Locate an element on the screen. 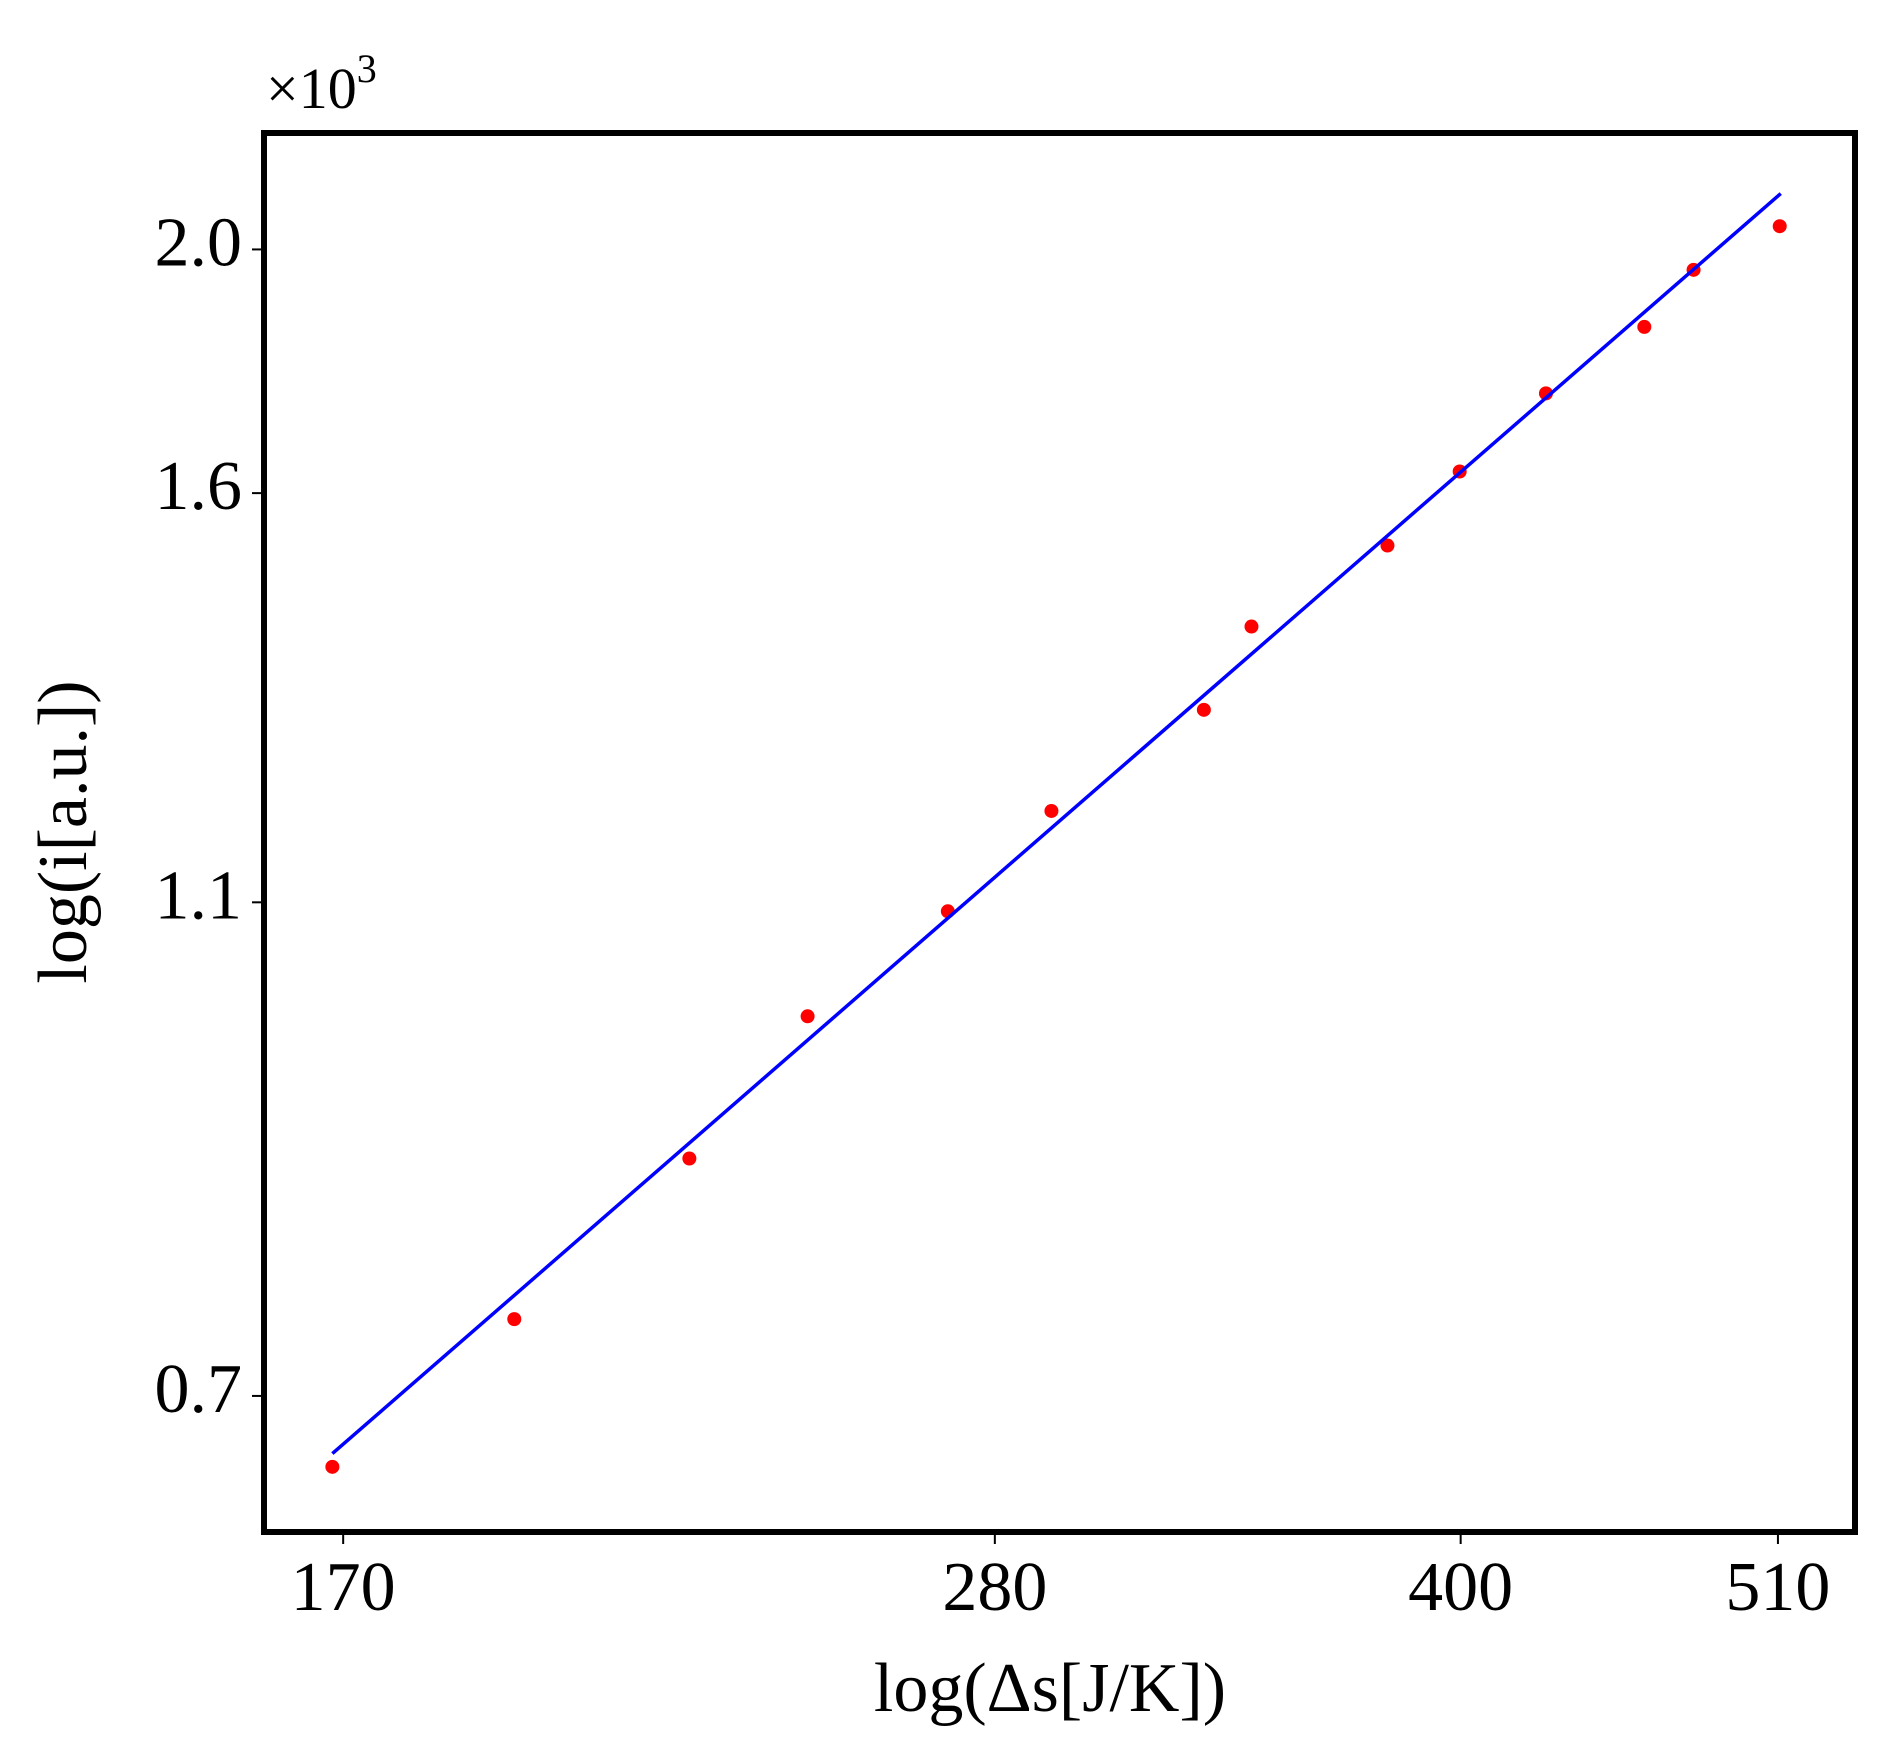 Image resolution: width=1889 pixels, height=1752 pixels. x-tick-label: 280 is located at coordinates (994, 1587).